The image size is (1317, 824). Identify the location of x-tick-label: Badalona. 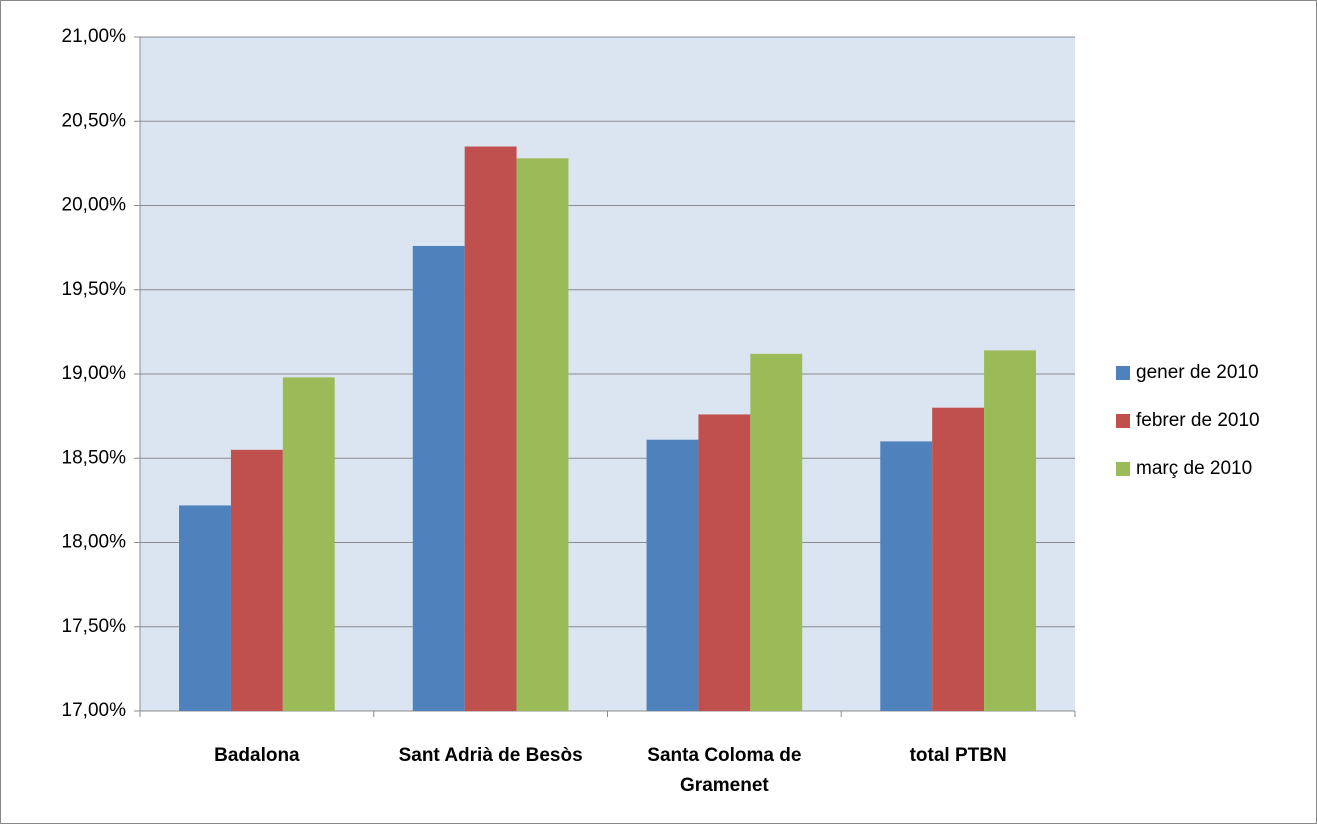
(257, 755).